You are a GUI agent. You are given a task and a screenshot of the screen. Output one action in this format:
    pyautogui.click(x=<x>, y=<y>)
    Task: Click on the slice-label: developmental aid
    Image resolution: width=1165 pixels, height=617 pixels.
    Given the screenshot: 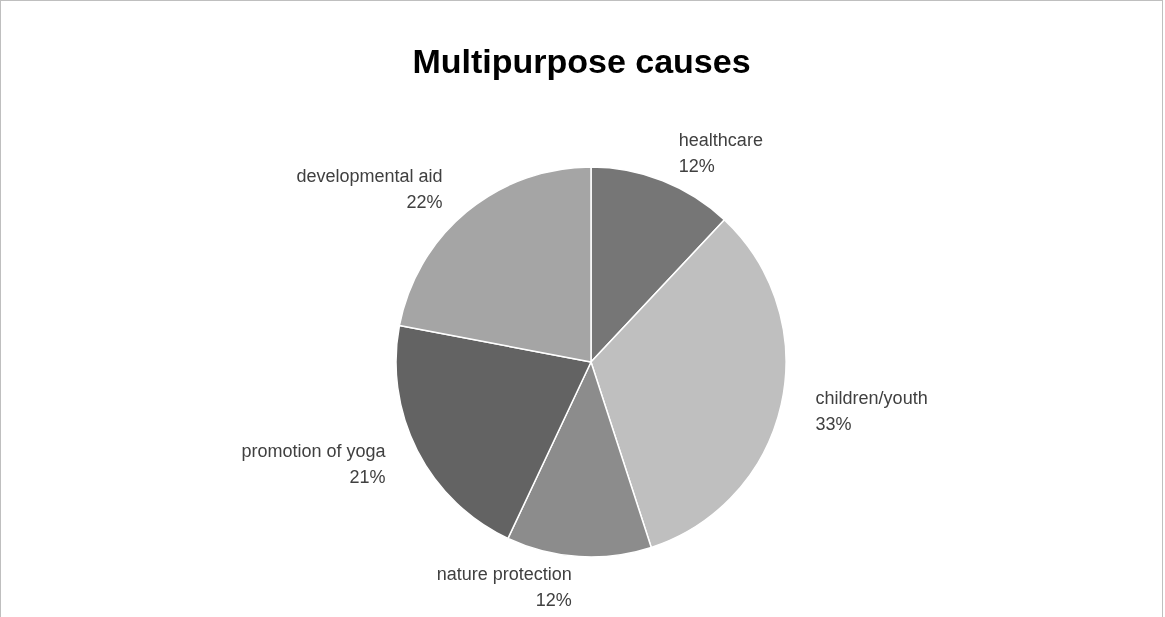 What is the action you would take?
    pyautogui.click(x=369, y=175)
    